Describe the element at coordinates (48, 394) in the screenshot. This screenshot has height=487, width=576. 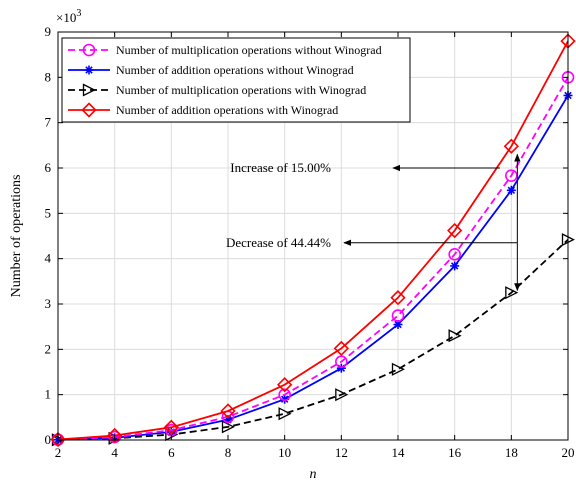
I see `y-tick-label: 1` at that location.